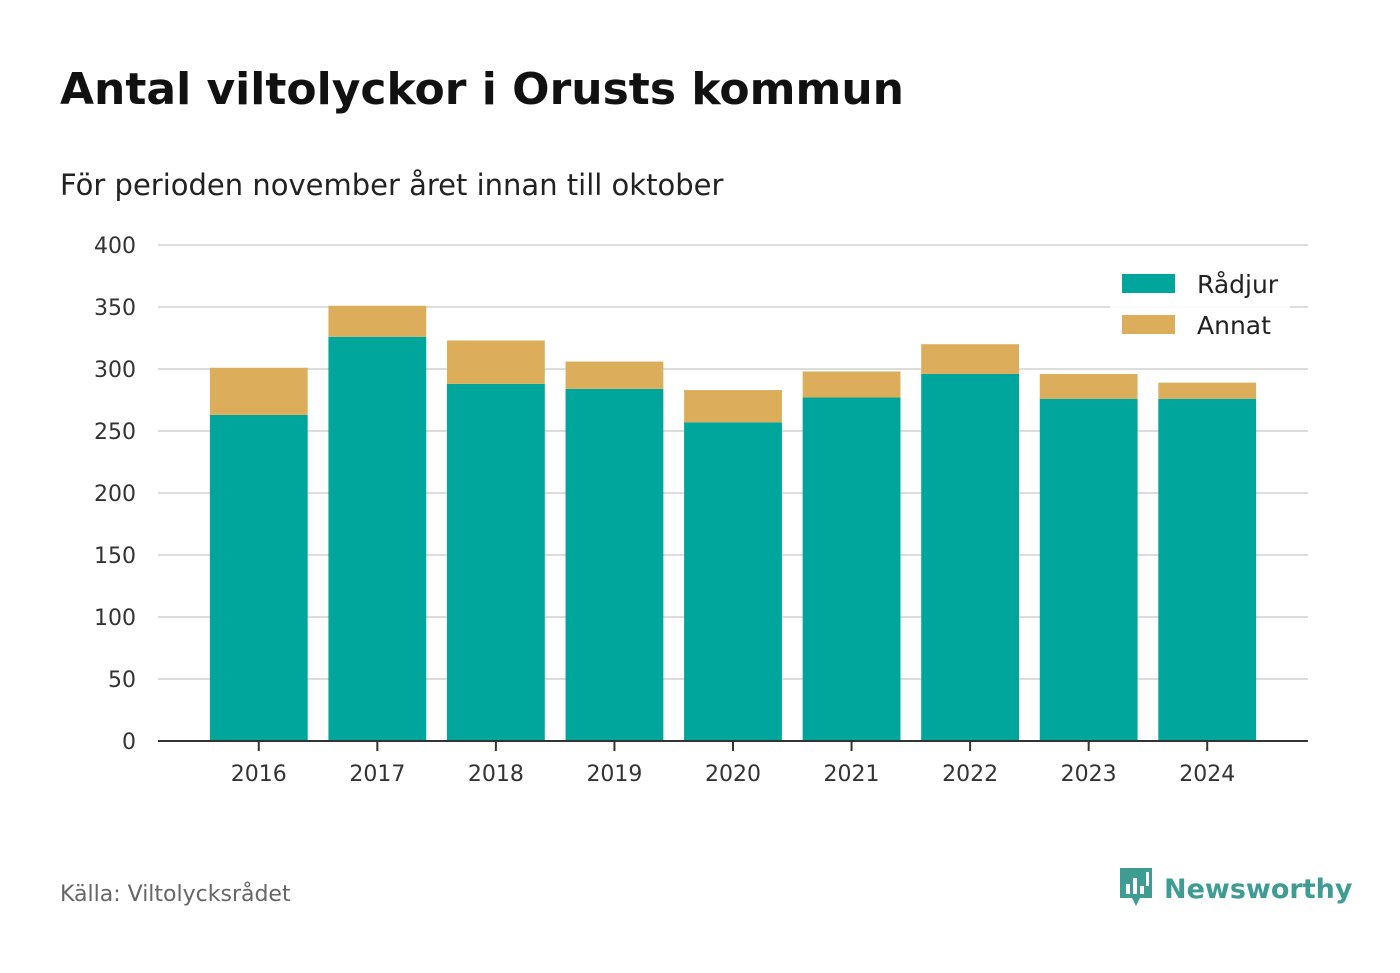  What do you see at coordinates (1088, 386) in the screenshot?
I see `bar-annat-2023` at bounding box center [1088, 386].